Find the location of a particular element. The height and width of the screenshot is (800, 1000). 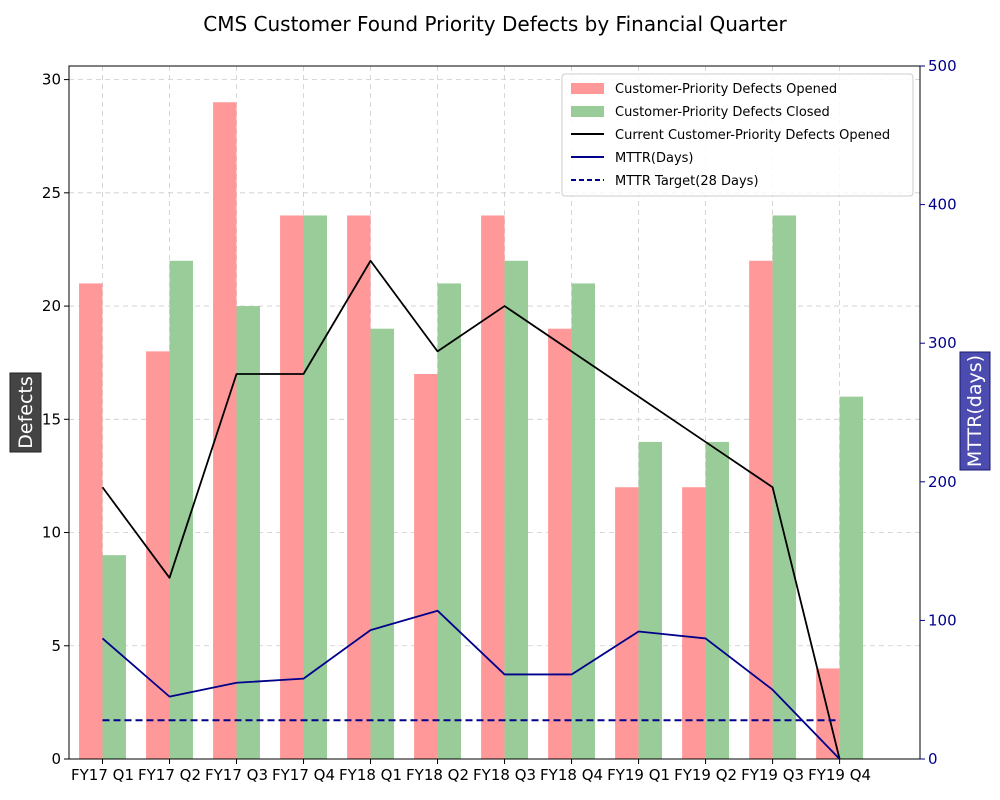

x-tick-label: FY18 Q2 is located at coordinates (437, 775).